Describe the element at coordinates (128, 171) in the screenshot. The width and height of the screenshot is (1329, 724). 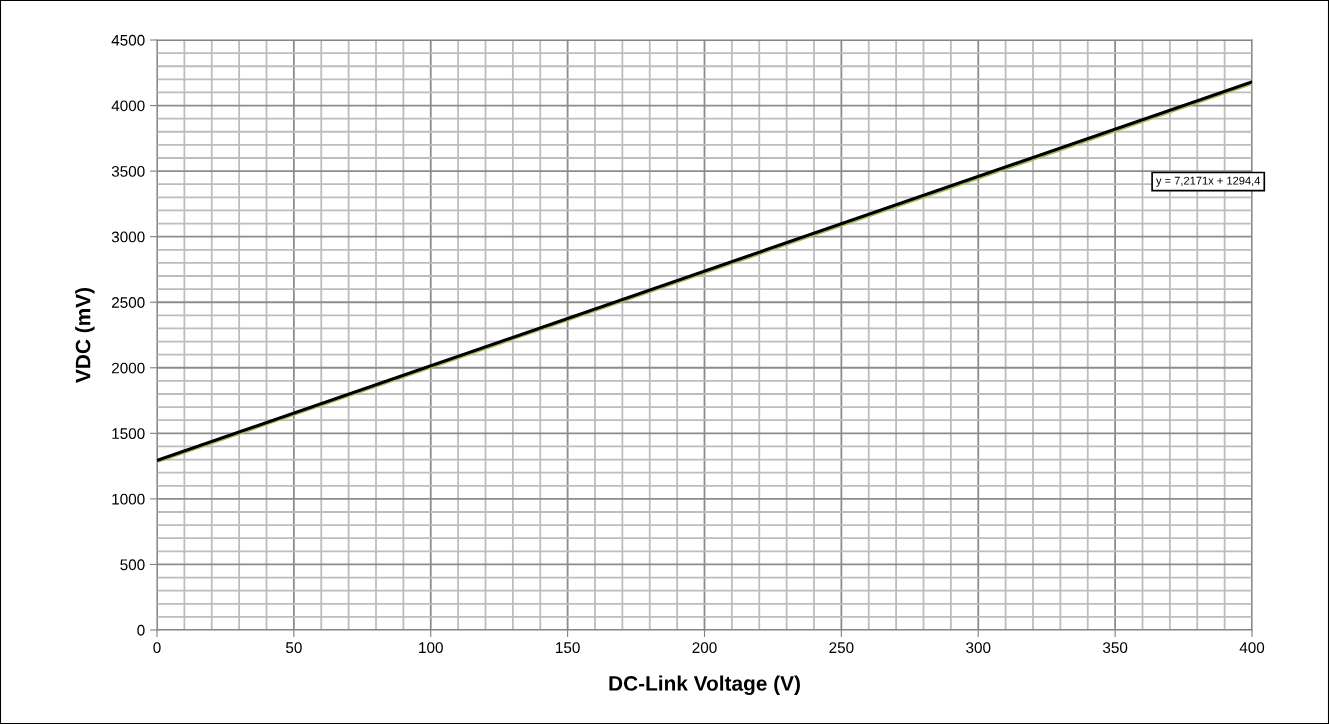
I see `y-tick-label: 3500` at that location.